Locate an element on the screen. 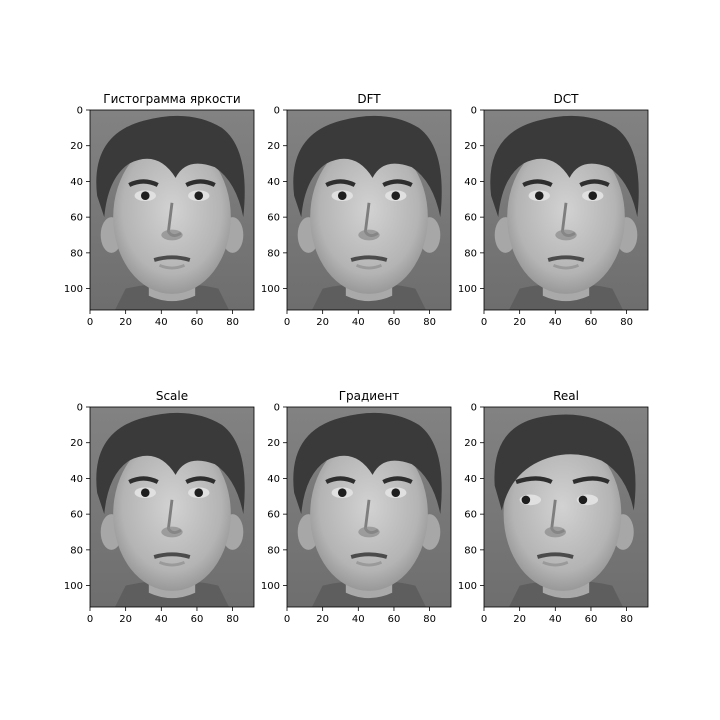  subplot-title: DCT is located at coordinates (567, 99).